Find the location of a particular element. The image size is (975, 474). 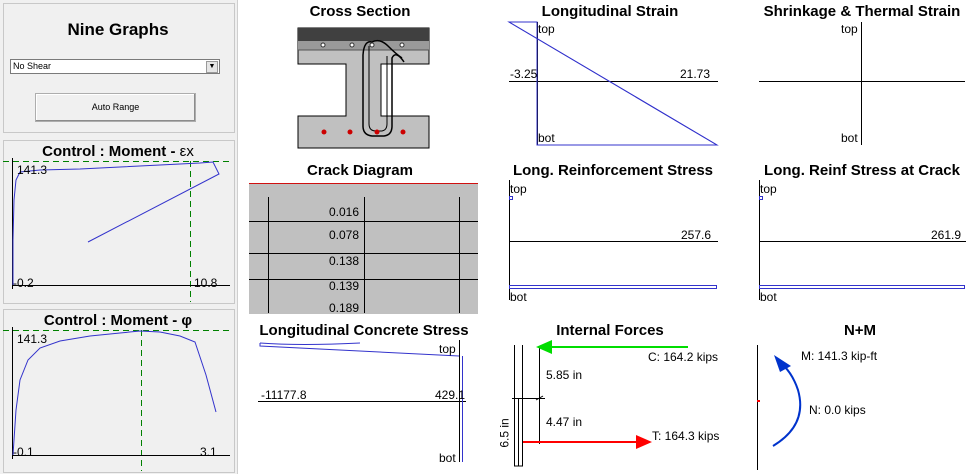

moment-ex-xmax: 10.8 is located at coordinates (206, 283).